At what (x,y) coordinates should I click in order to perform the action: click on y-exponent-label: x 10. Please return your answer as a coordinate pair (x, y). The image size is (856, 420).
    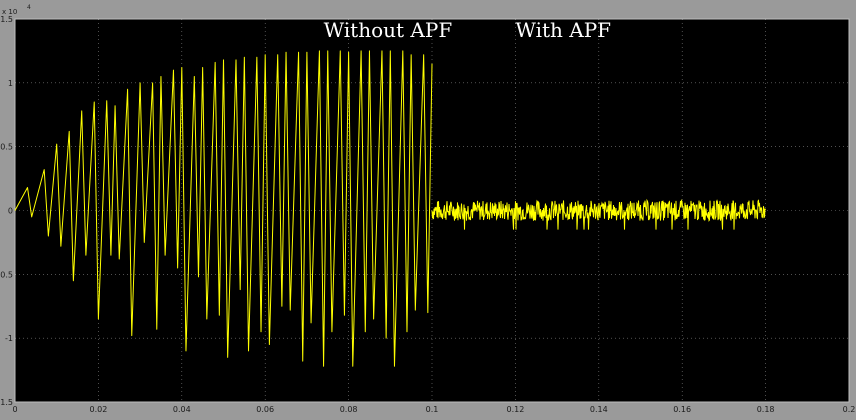
    Looking at the image, I should click on (9, 12).